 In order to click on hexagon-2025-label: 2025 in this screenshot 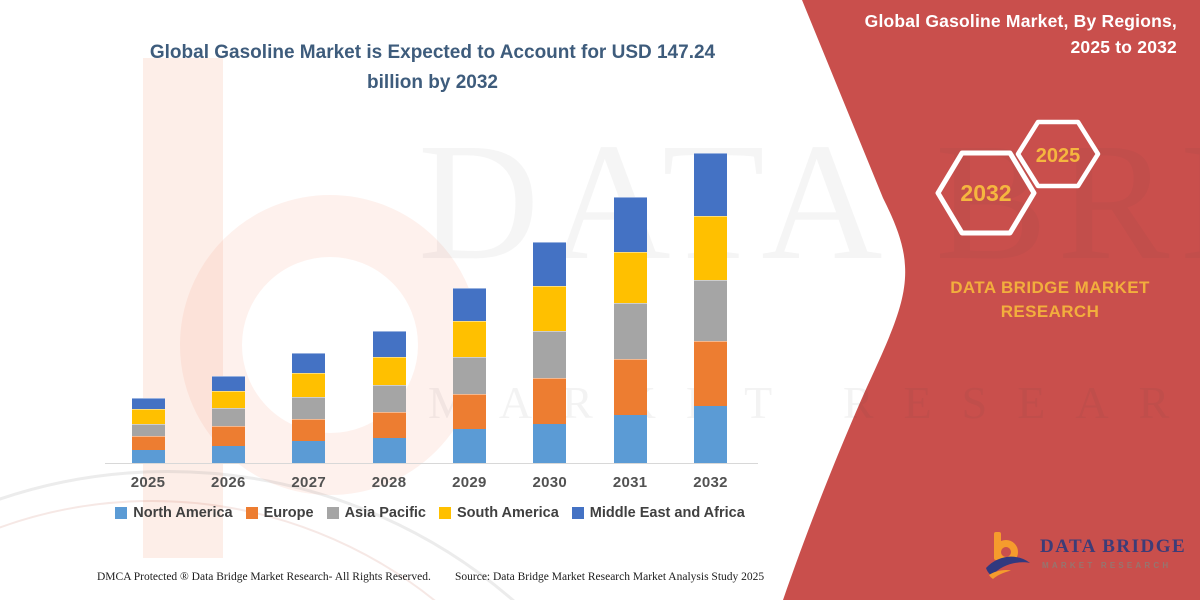, I will do `click(1058, 156)`.